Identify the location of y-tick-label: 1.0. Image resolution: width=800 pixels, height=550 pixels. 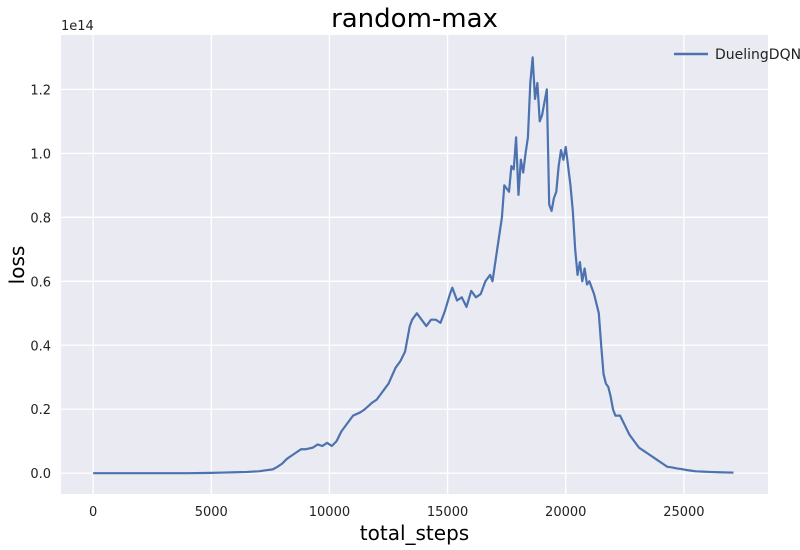
(40, 154).